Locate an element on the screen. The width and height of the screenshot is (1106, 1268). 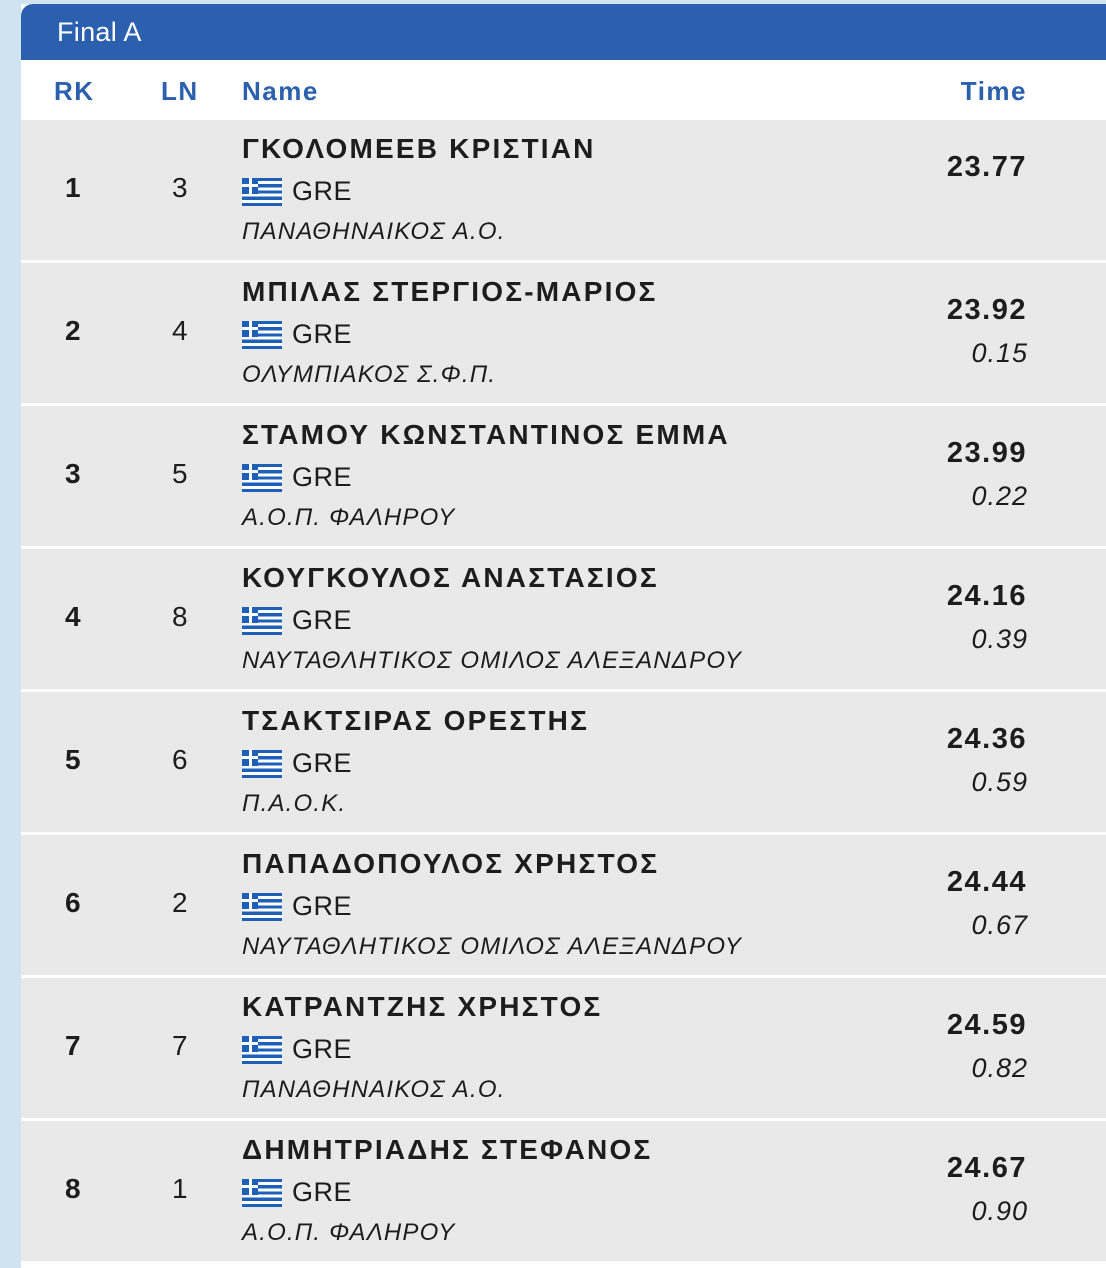
time-cell: 24.44 is located at coordinates (986, 882).